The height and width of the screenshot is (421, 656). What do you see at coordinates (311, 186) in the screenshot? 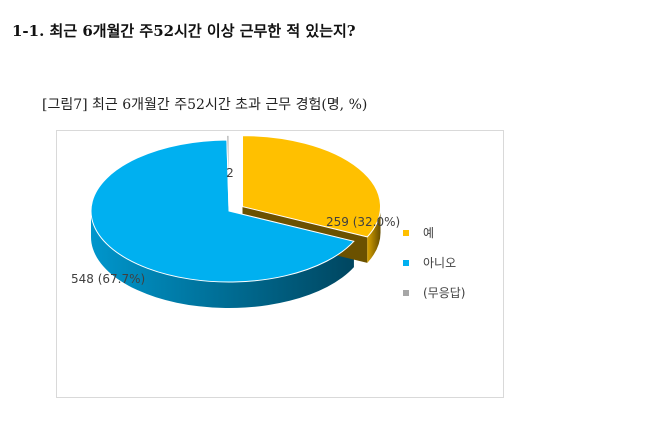
I see `slice-yes` at bounding box center [311, 186].